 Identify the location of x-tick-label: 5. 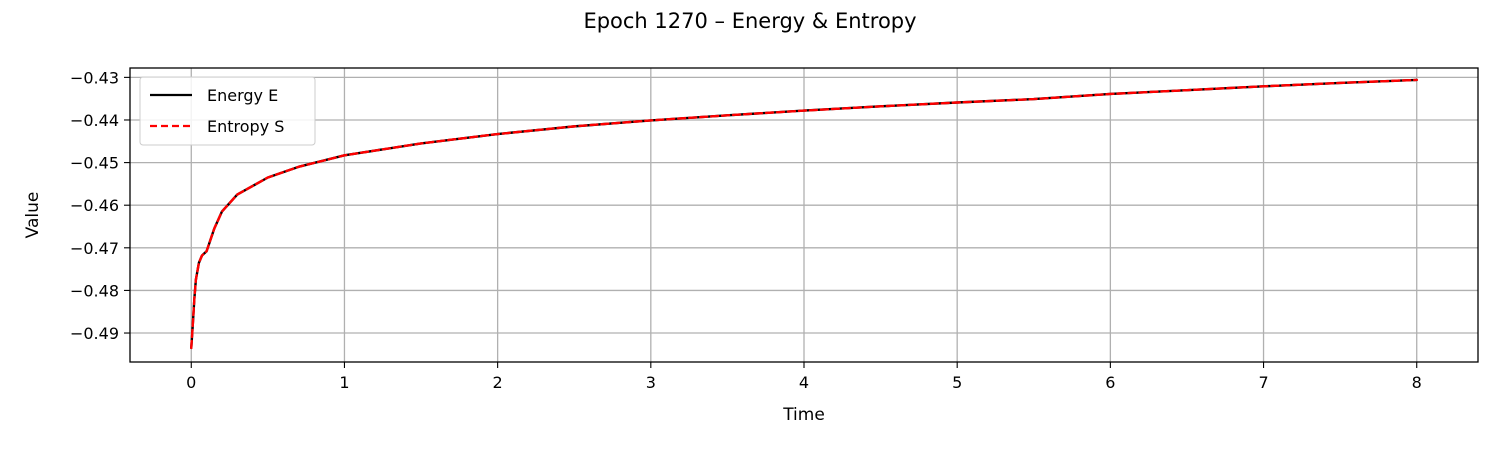
(957, 382).